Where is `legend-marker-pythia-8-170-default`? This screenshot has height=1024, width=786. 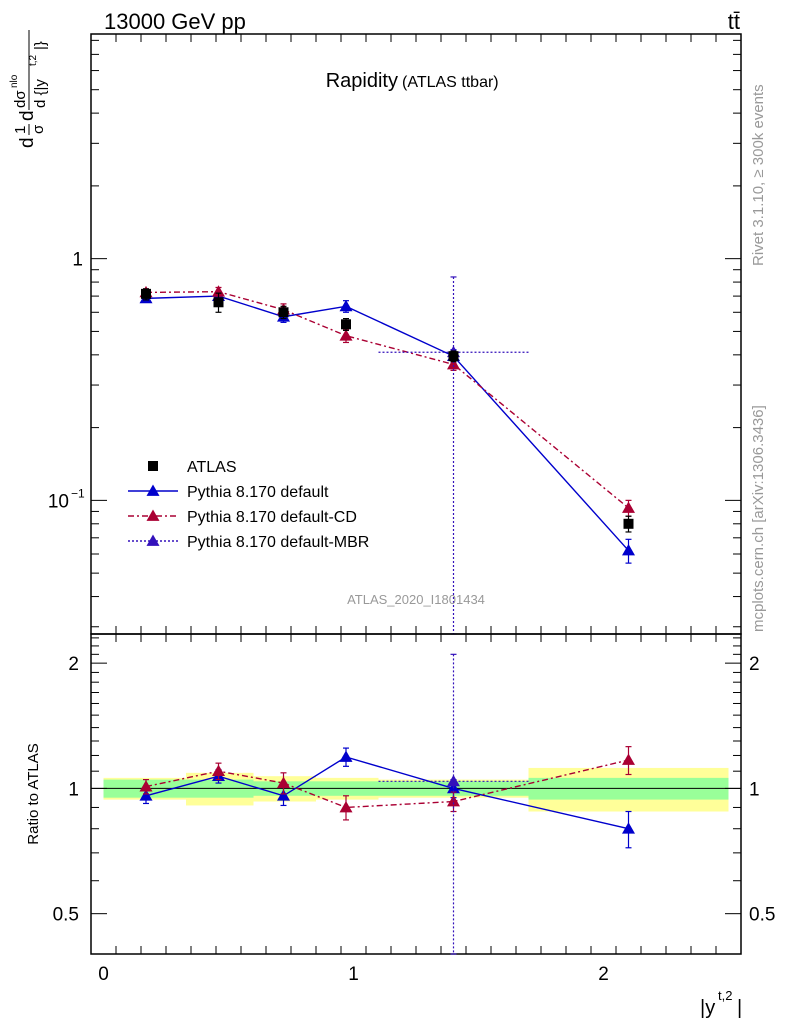 legend-marker-pythia-8-170-default is located at coordinates (153, 490).